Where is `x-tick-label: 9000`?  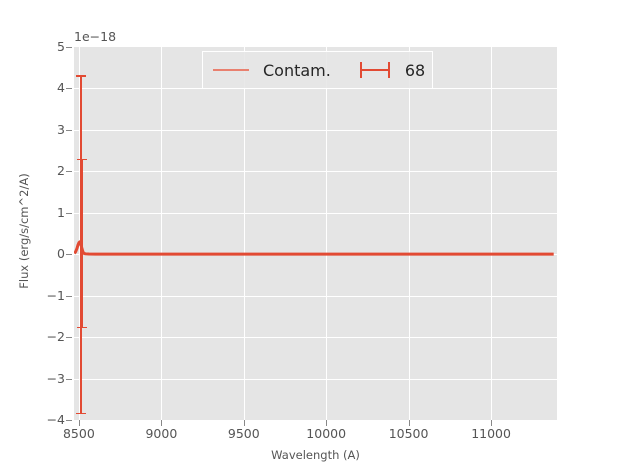 x-tick-label: 9000 is located at coordinates (161, 433).